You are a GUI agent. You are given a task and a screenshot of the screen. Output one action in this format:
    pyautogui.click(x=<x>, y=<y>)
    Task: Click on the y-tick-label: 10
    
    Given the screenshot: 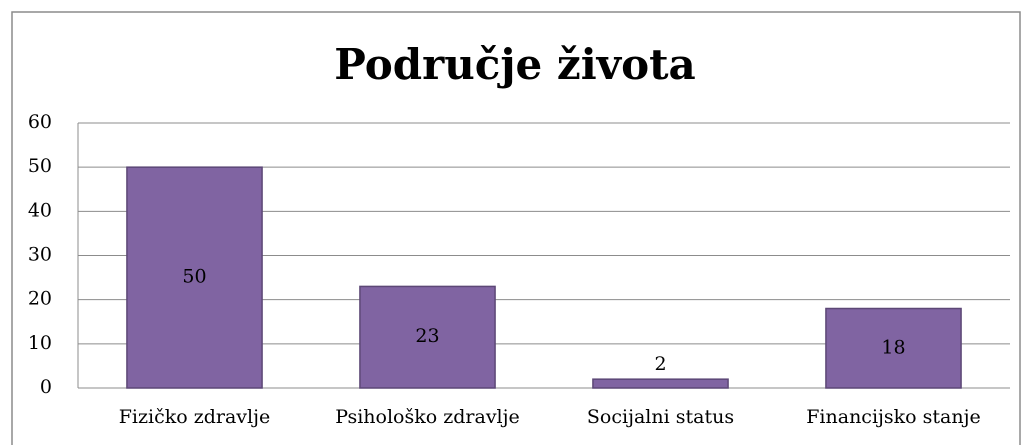 What is the action you would take?
    pyautogui.click(x=40, y=343)
    